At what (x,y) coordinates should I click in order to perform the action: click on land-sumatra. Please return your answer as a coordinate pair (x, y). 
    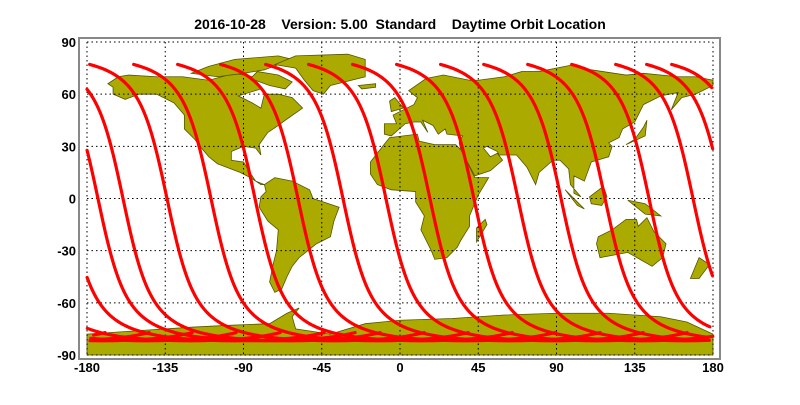
    Looking at the image, I should click on (574, 199).